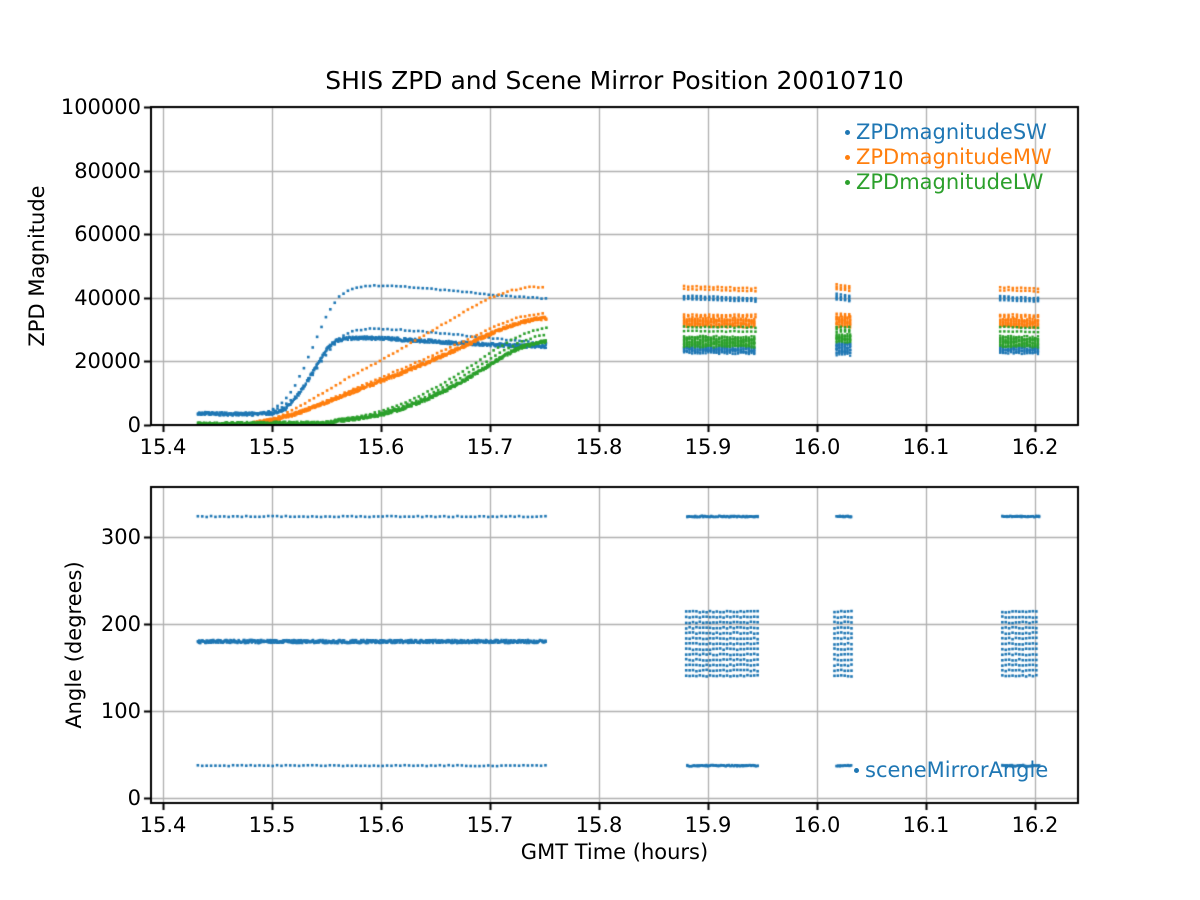 Image resolution: width=1200 pixels, height=900 pixels. I want to click on y-tick-label: 200, so click(120, 624).